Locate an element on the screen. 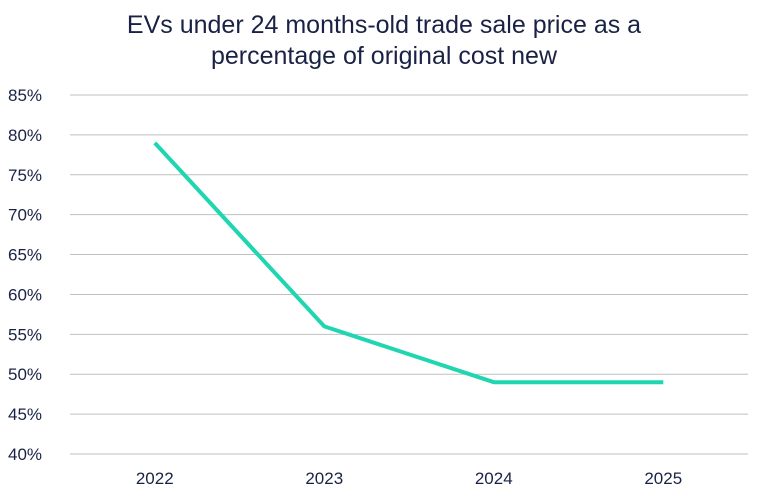  y-tick-label: 65% is located at coordinates (25, 255).